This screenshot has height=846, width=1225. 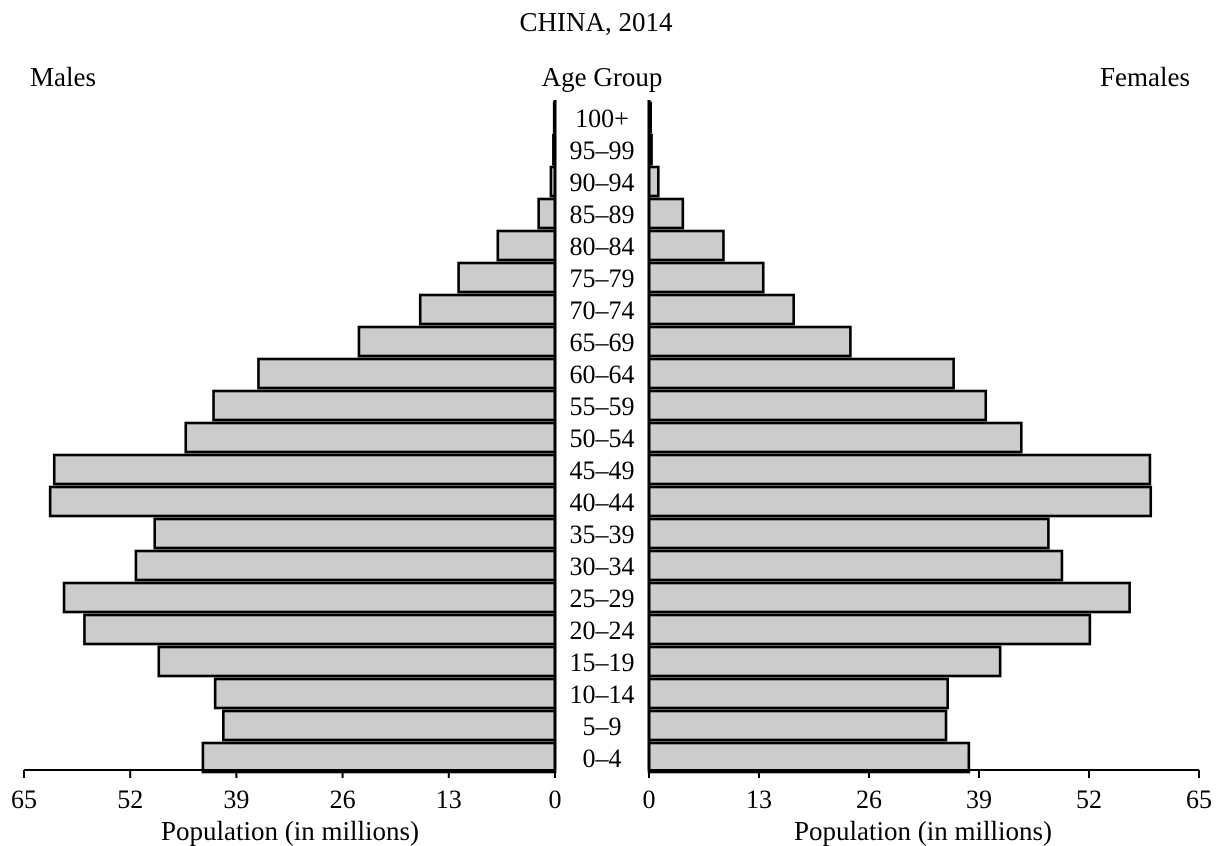 What do you see at coordinates (869, 799) in the screenshot?
I see `female-tick-label-2: 26` at bounding box center [869, 799].